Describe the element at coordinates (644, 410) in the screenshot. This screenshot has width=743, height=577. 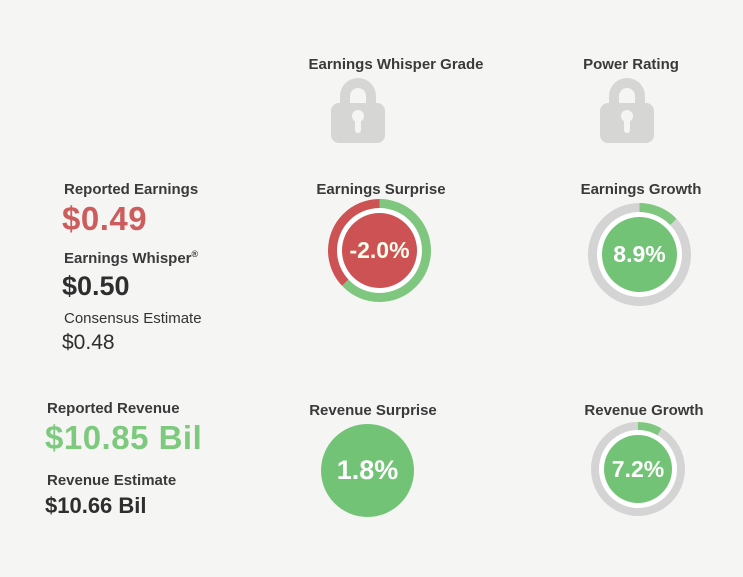
I see `revenue-growth-label: Revenue Growth` at that location.